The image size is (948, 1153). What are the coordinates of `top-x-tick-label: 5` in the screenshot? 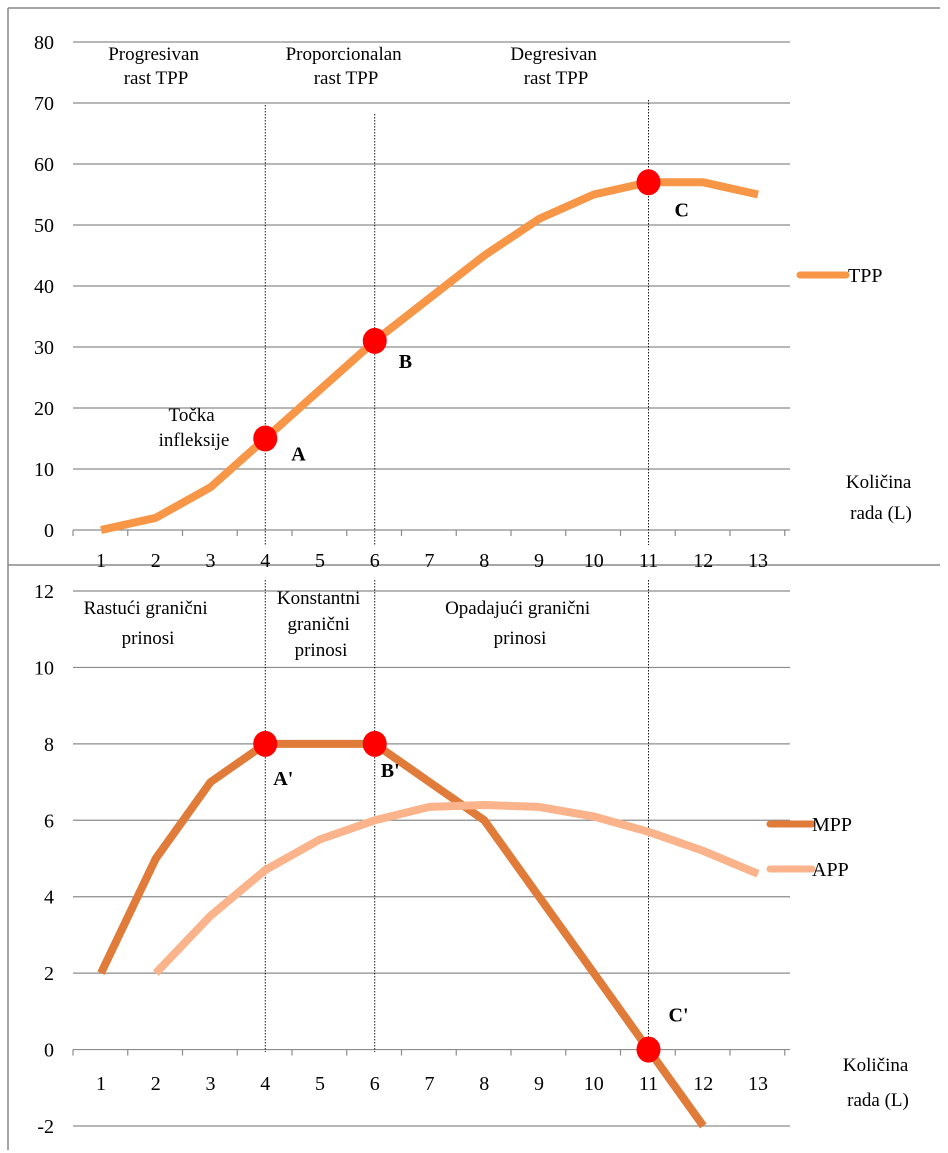 It's located at (320, 561).